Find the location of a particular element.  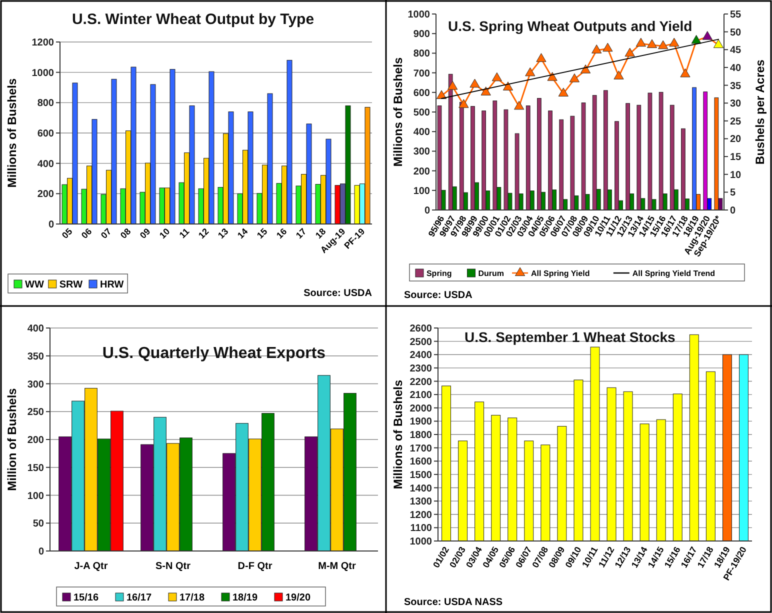

y-tick-label: 2400 is located at coordinates (421, 356).